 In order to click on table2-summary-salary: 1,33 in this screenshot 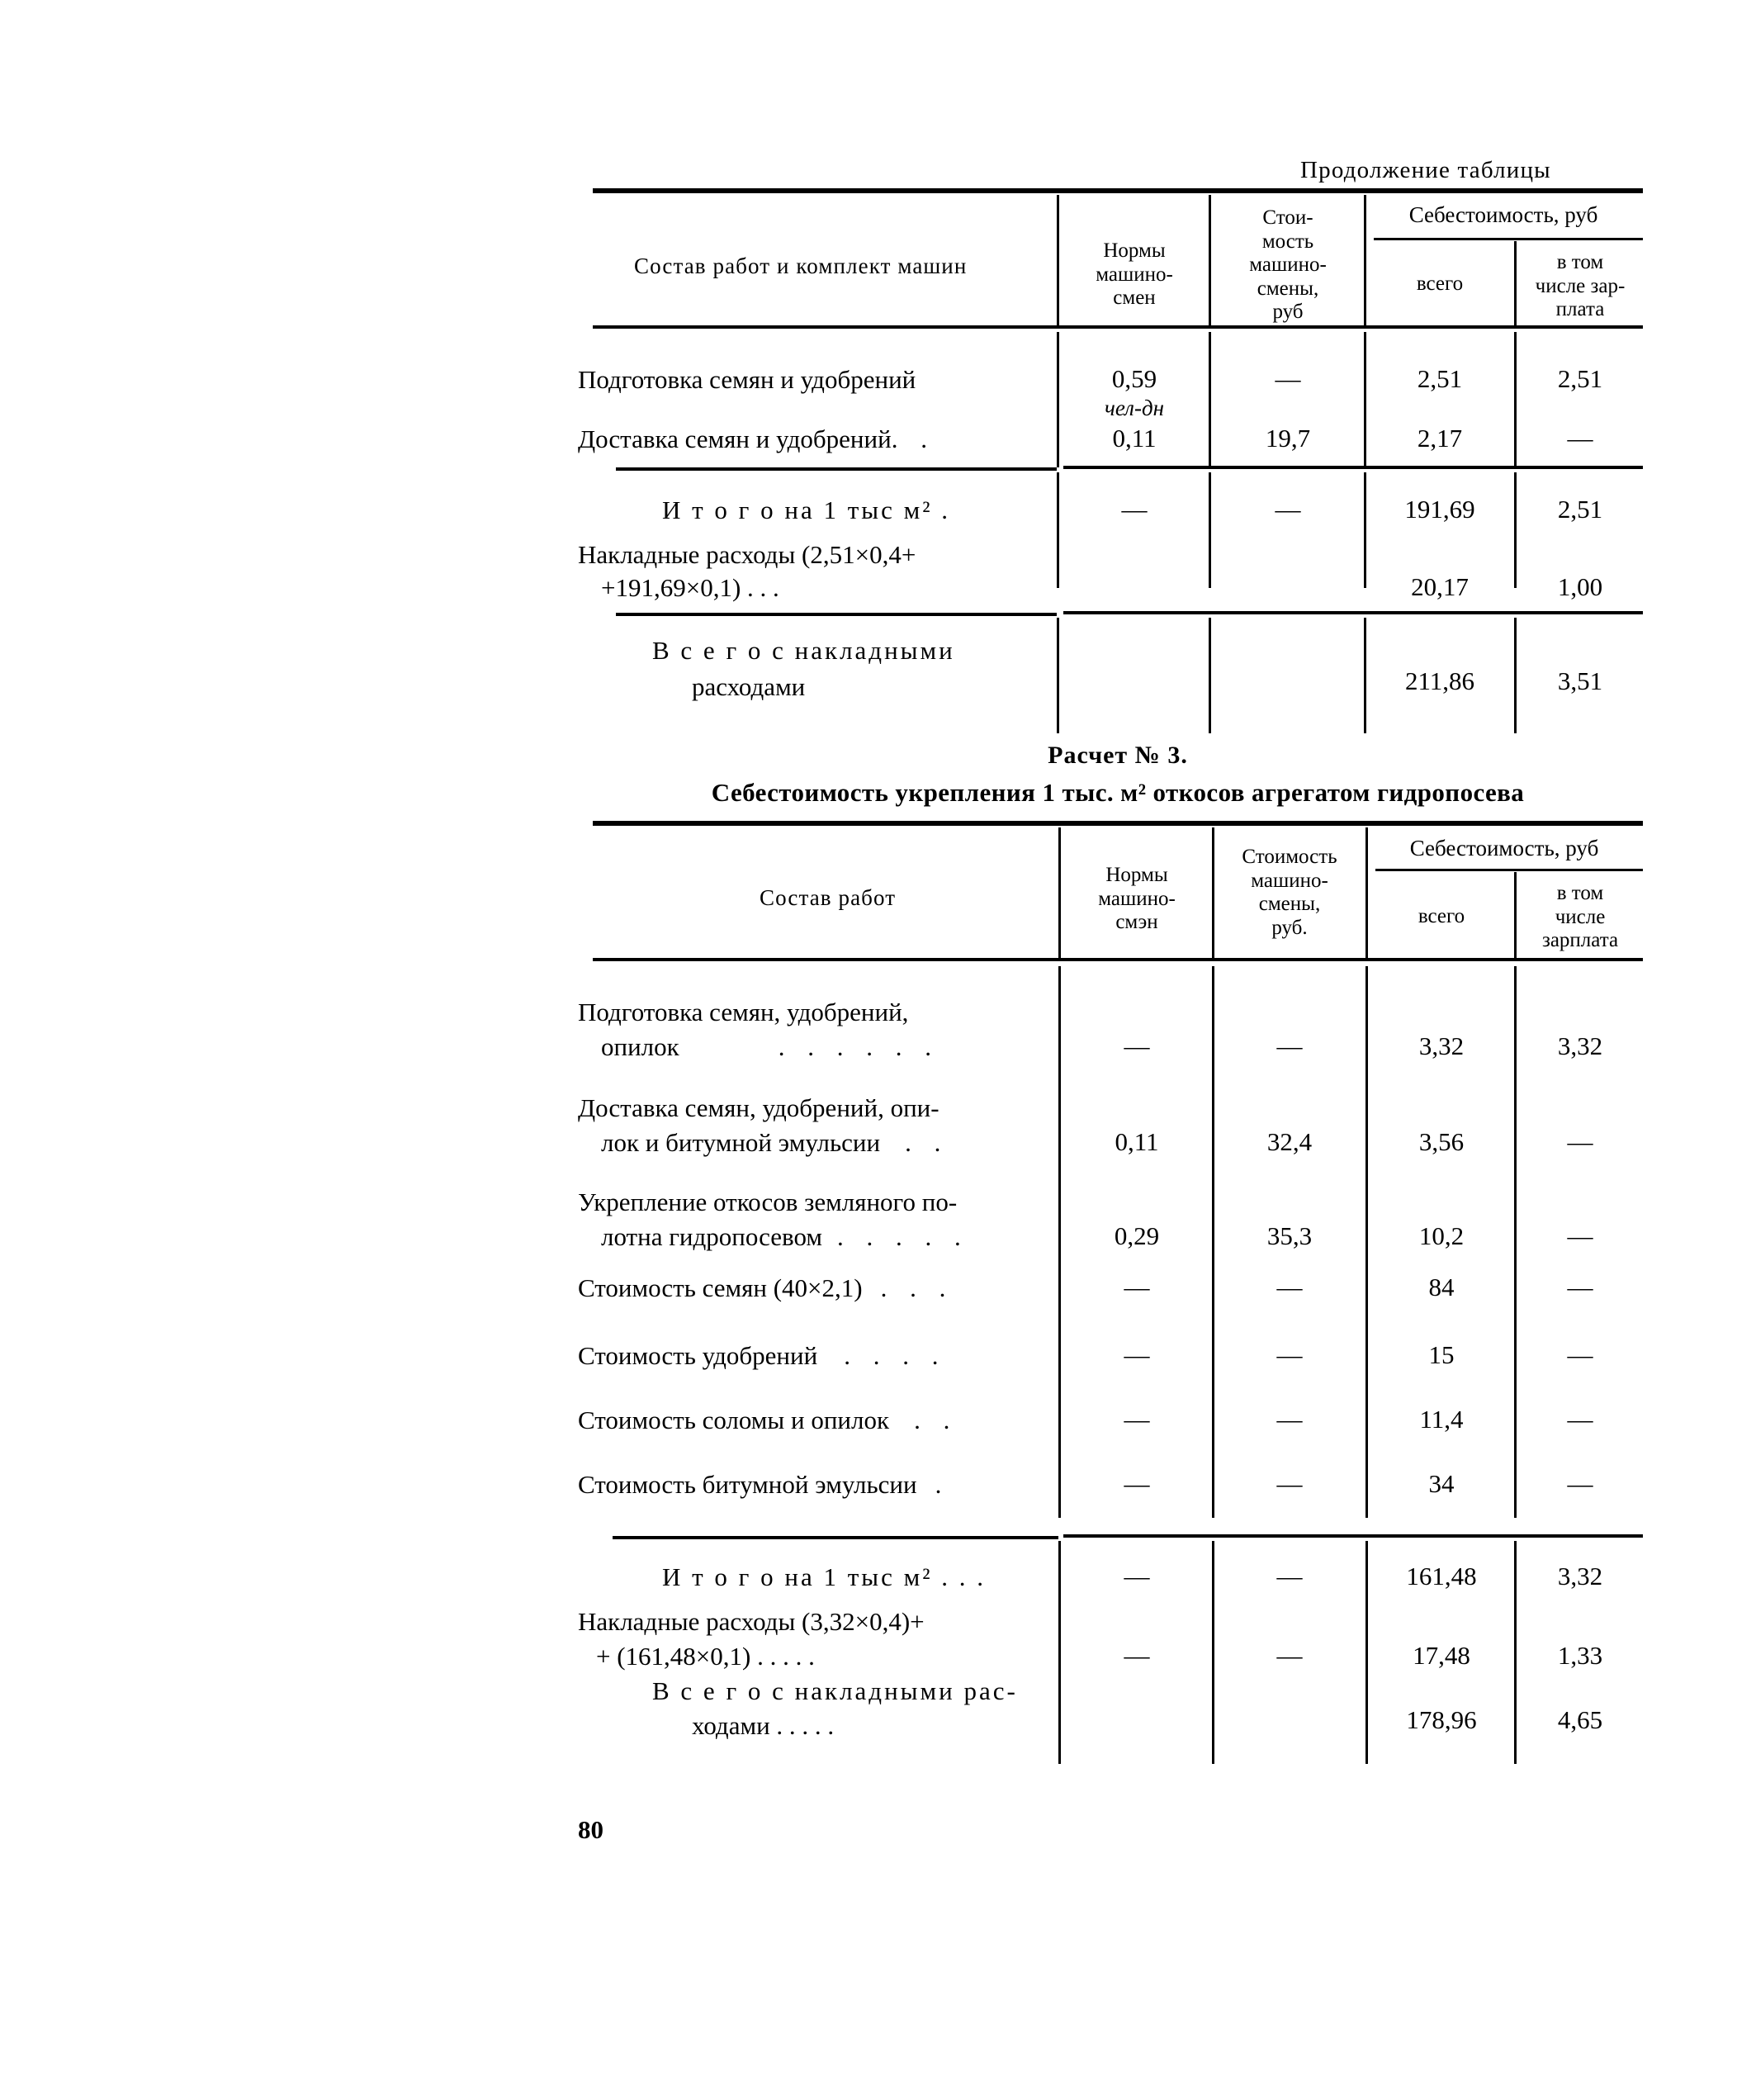, I will do `click(1580, 1656)`.